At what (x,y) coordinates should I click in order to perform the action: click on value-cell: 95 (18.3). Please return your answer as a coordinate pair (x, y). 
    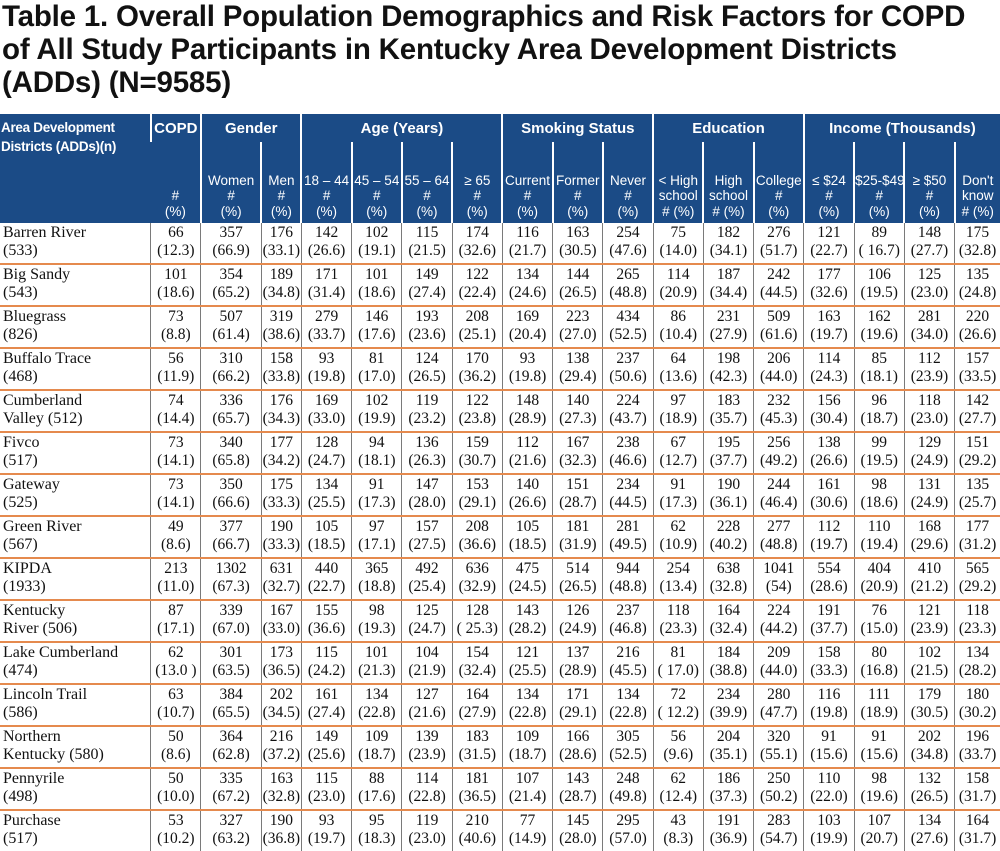
    Looking at the image, I should click on (376, 830).